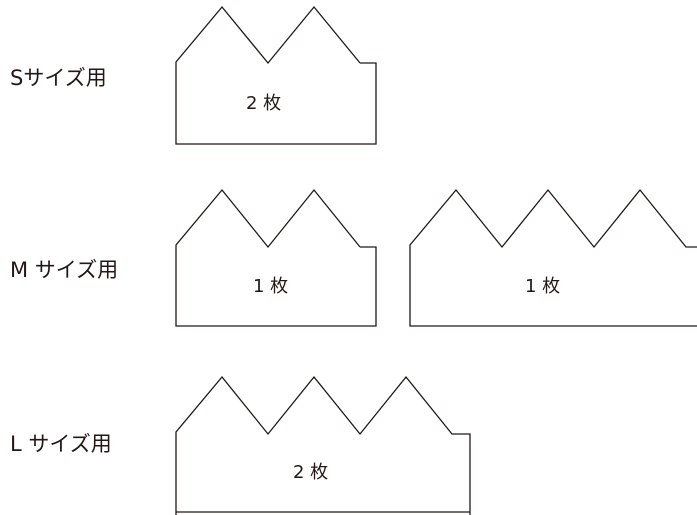 Image resolution: width=697 pixels, height=515 pixels. I want to click on row-label-m: M サイズ用, so click(64, 270).